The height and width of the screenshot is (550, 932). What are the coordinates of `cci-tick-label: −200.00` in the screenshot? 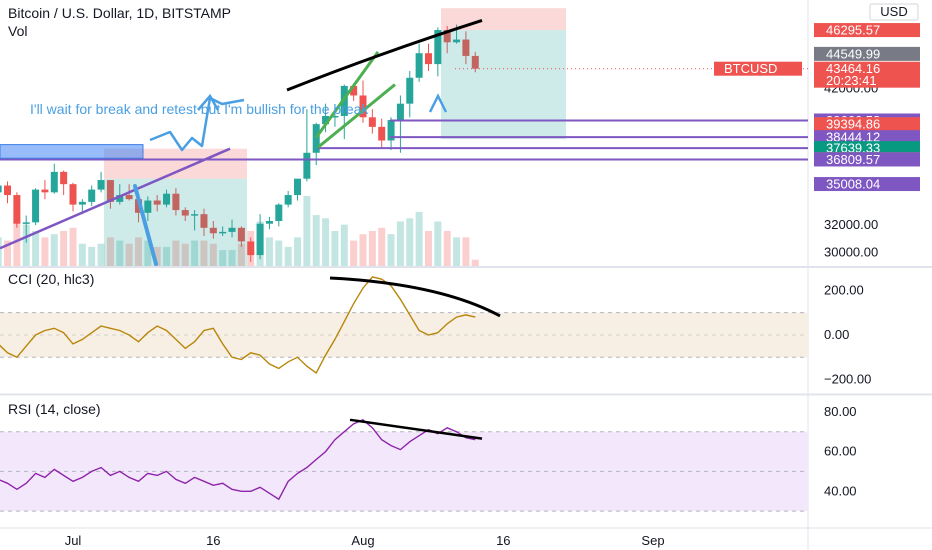 It's located at (847, 379).